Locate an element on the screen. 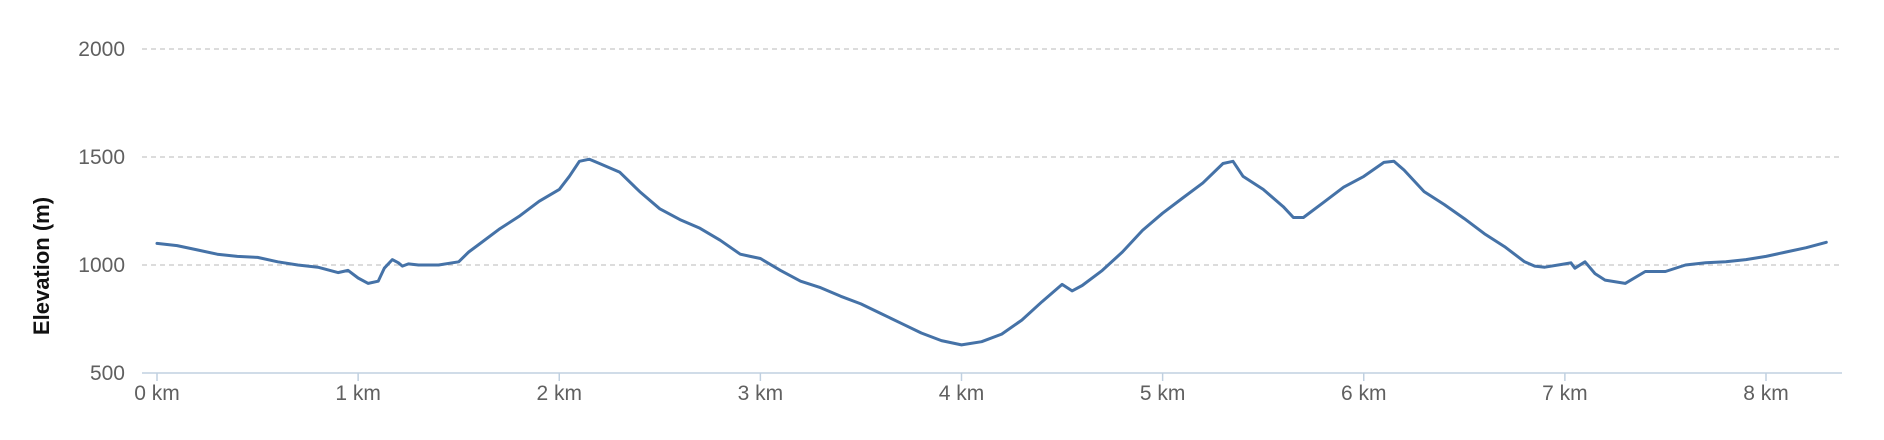 This screenshot has height=440, width=1884. x-tick-labels: 0 km 1 km 2 km 3 km 4 km 5 km 6 km 7 km 8 km is located at coordinates (961, 393).